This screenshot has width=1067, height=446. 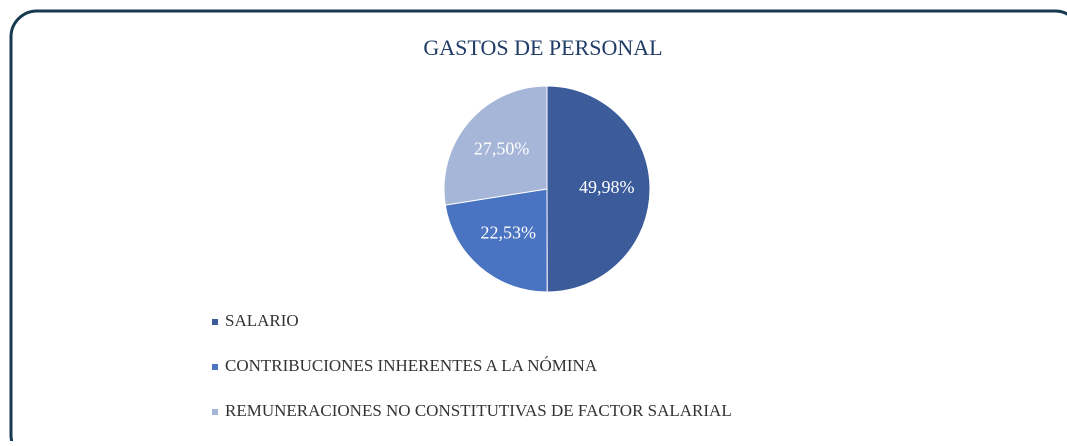 I want to click on data-label: 22,53%, so click(x=508, y=233).